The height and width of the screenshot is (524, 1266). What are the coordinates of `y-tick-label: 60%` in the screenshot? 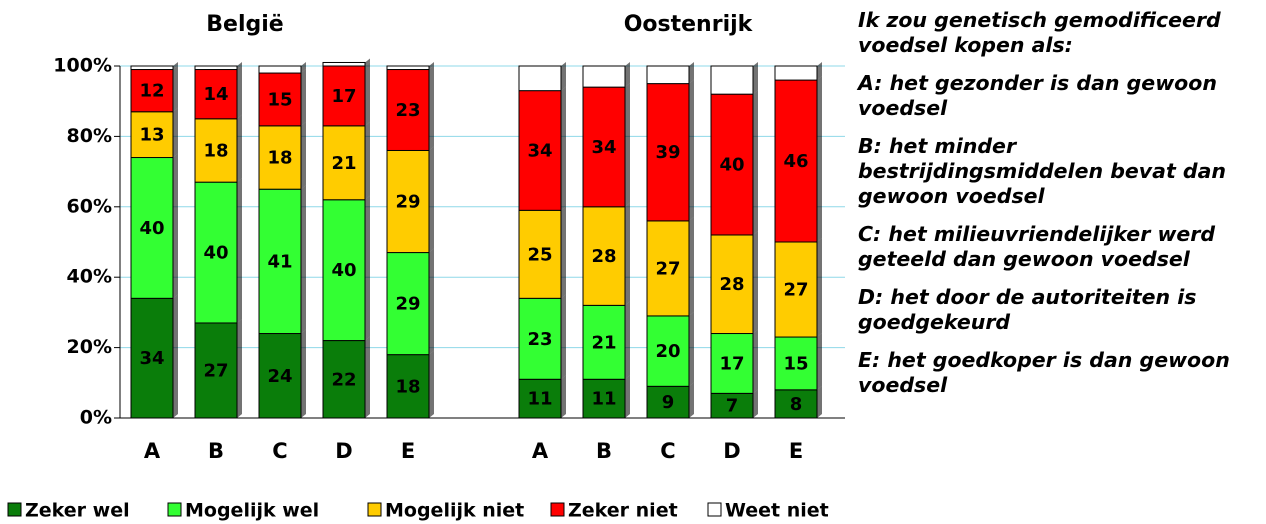 It's located at (89, 206).